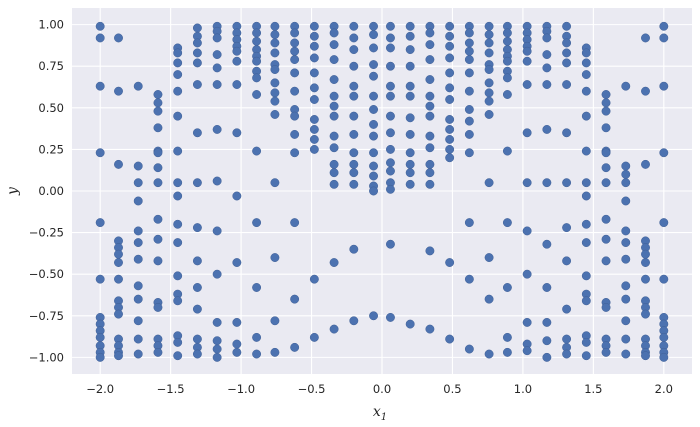  What do you see at coordinates (51, 191) in the screenshot?
I see `y-tick-label: 0.00` at bounding box center [51, 191].